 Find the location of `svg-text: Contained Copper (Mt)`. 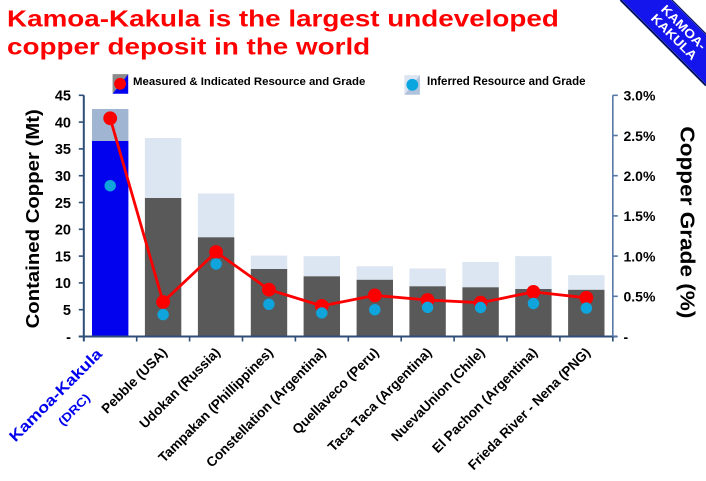

svg-text: Contained Copper (Mt) is located at coordinates (33, 218).